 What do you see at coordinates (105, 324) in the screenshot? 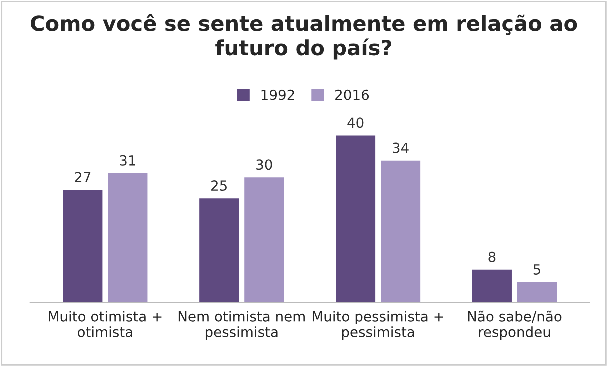
I see `x-tick-label: Muito otimista + otimista` at bounding box center [105, 324].